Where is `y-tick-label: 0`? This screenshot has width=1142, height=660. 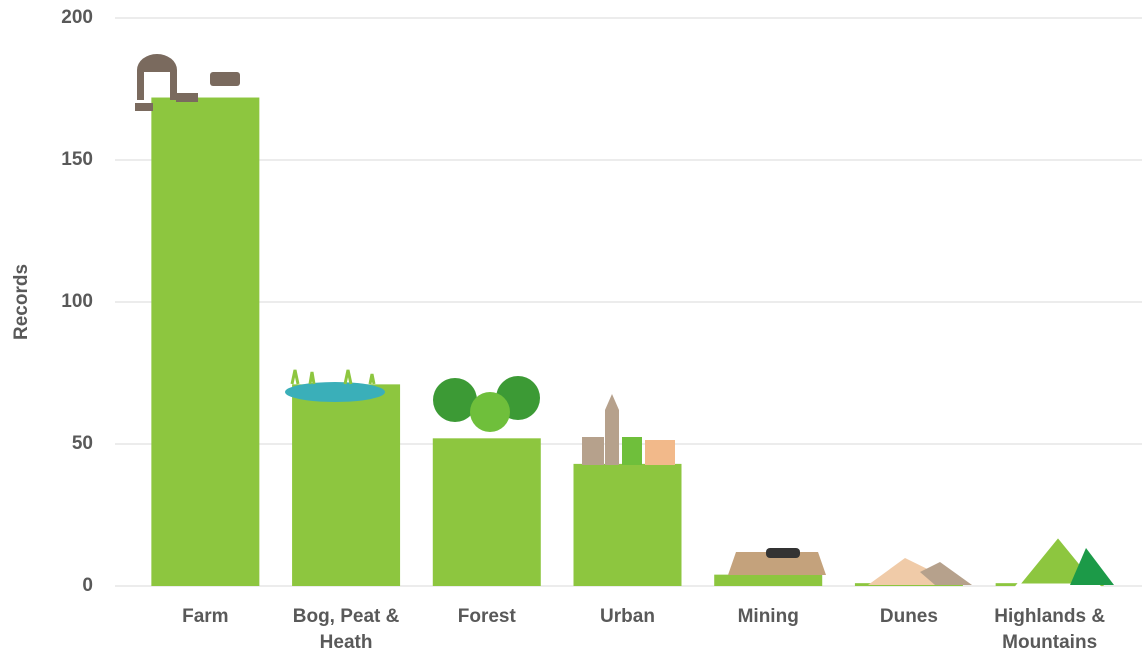 y-tick-label: 0 is located at coordinates (87, 585).